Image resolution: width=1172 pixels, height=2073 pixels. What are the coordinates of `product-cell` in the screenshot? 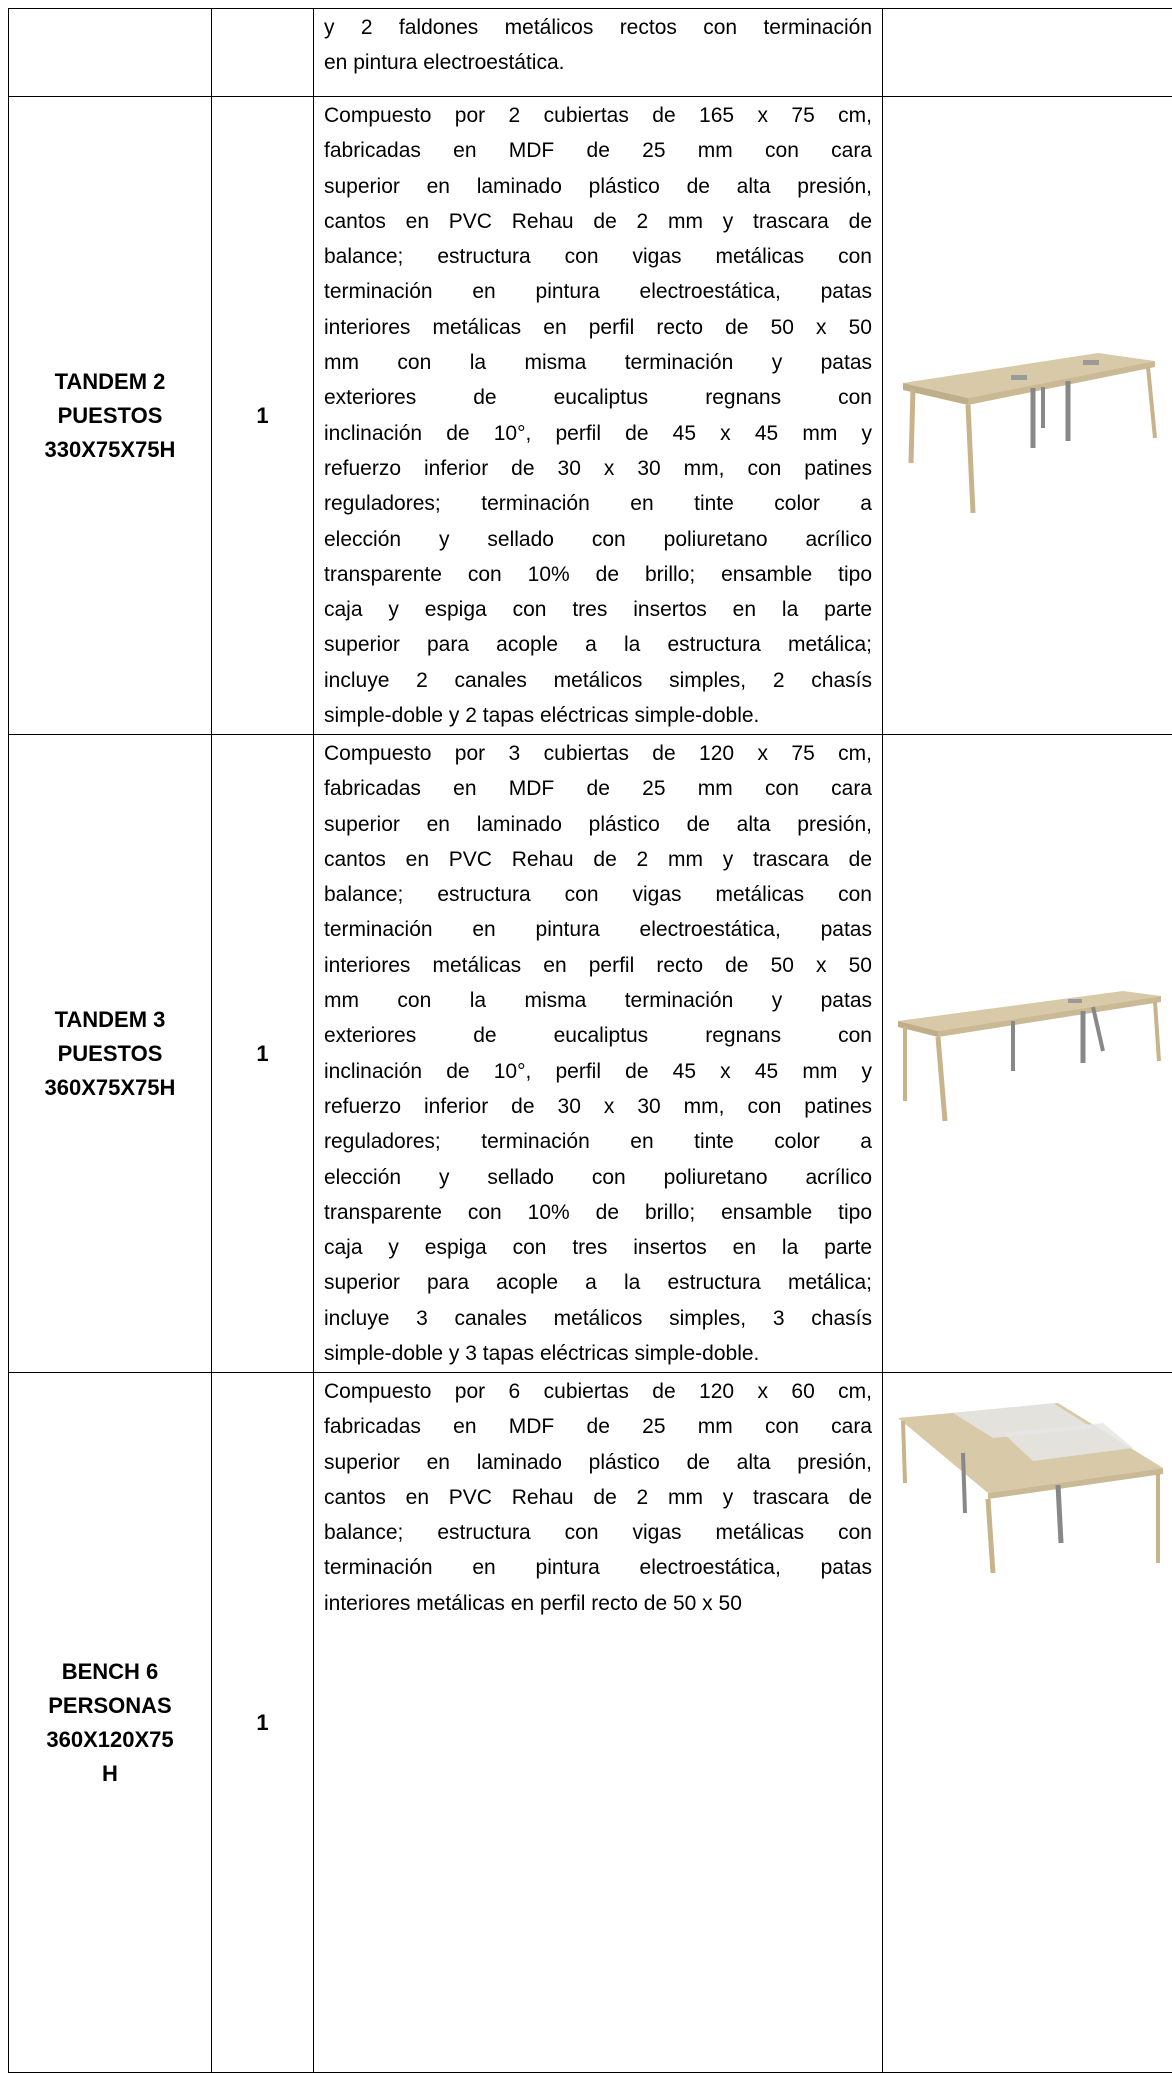 It's located at (110, 53).